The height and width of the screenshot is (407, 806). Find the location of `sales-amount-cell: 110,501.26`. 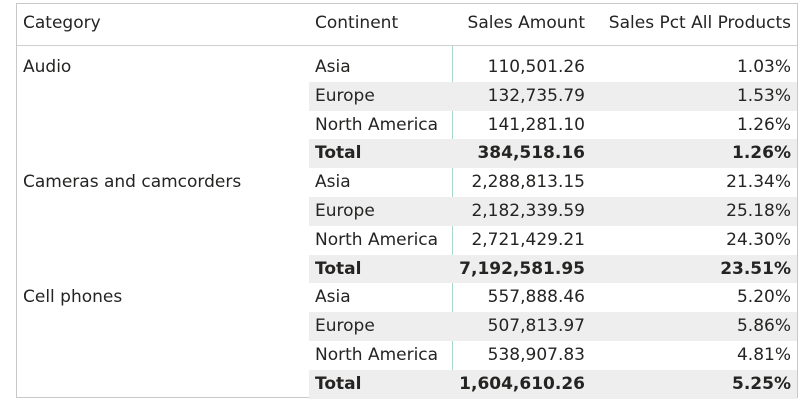

sales-amount-cell: 110,501.26 is located at coordinates (536, 67).